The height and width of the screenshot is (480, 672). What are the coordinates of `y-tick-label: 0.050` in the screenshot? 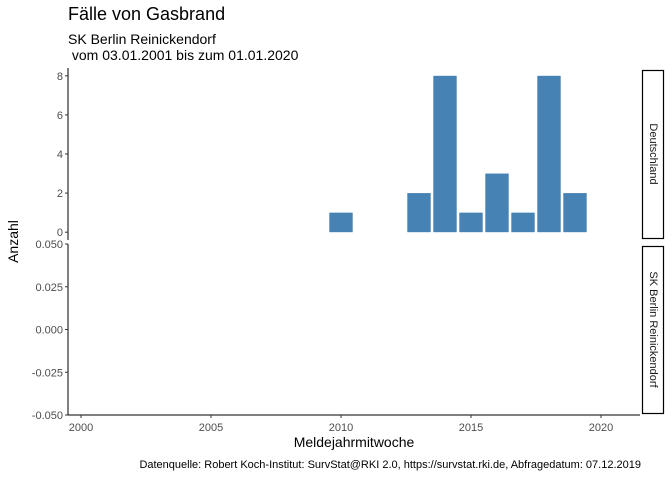 It's located at (49, 245).